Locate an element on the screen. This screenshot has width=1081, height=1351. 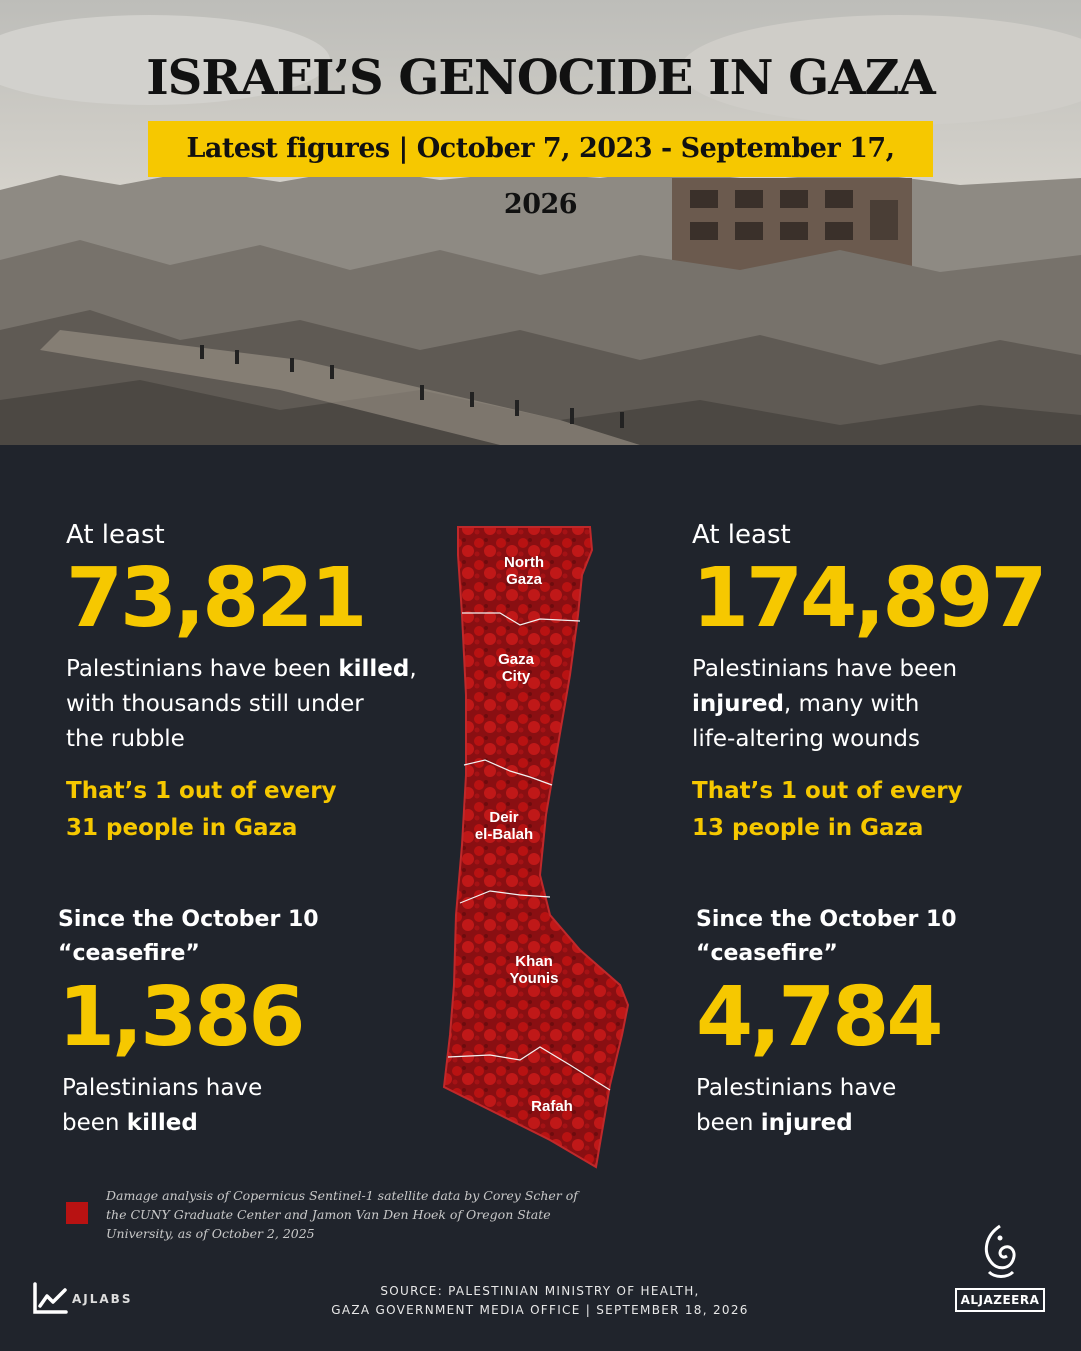
source-line1: SOURCE: PALESTINIAN MINISTRY OF HEALTH, is located at coordinates (540, 1291).